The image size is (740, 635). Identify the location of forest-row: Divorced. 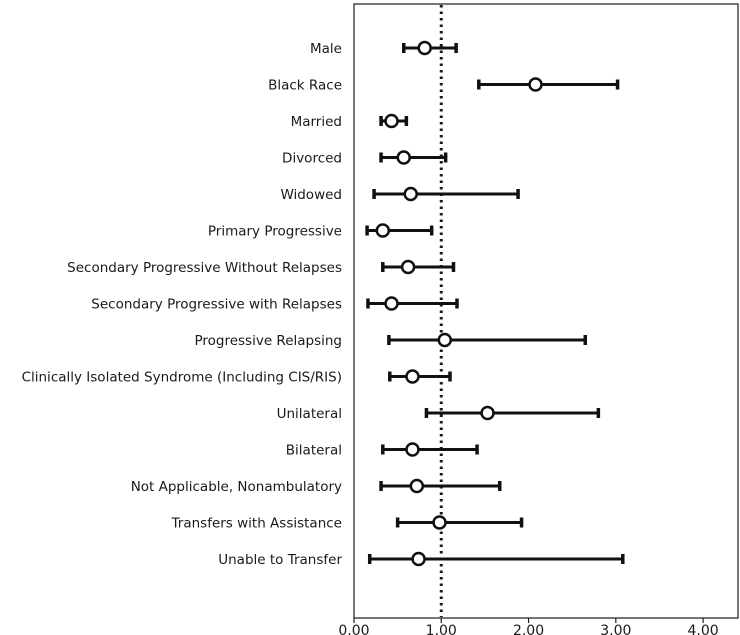
(365, 158).